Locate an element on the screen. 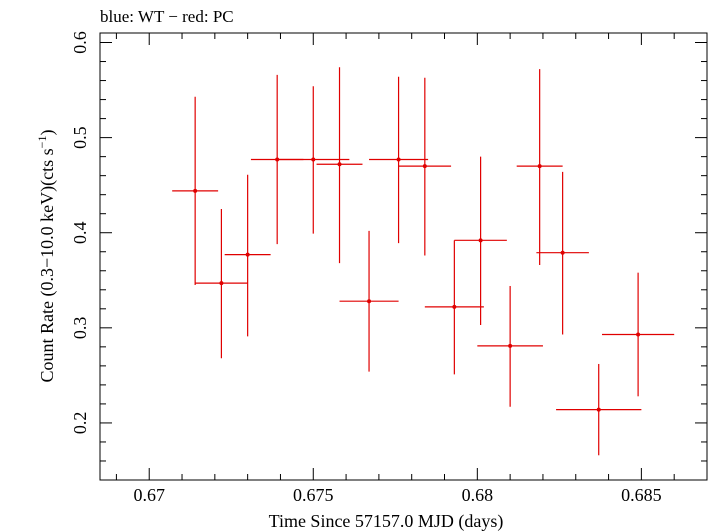 This screenshot has width=709, height=532. y-tick-label: 0.4 is located at coordinates (80, 232).